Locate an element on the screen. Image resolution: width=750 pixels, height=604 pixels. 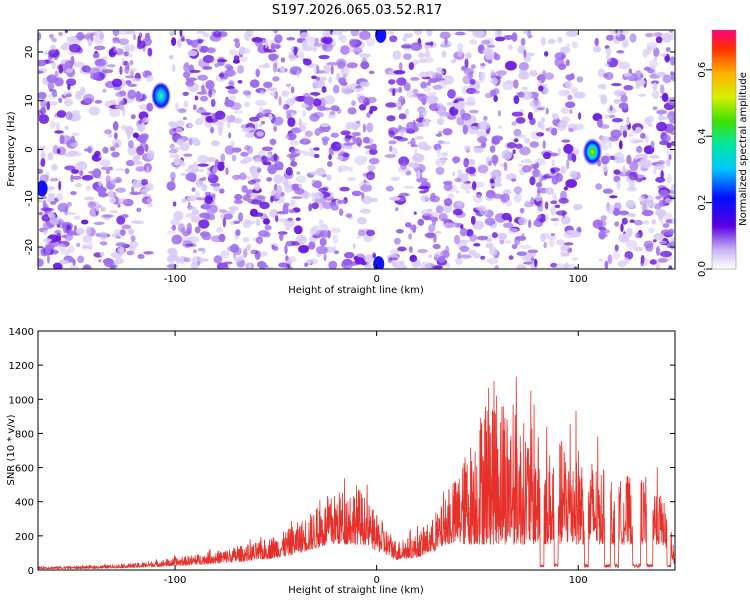
colorbar-label: Normalized spectral amplitude is located at coordinates (743, 149).